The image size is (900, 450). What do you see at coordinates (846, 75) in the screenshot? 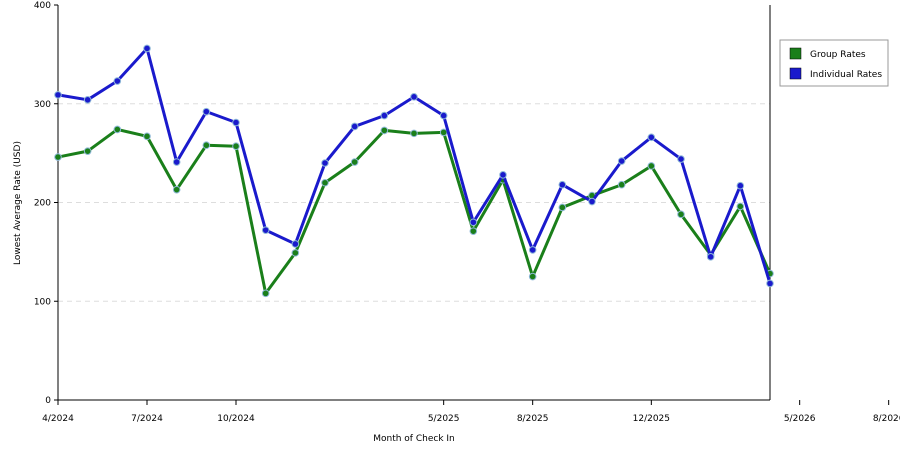
I see `legend-label-individual-rates: Individual Rates` at bounding box center [846, 75].